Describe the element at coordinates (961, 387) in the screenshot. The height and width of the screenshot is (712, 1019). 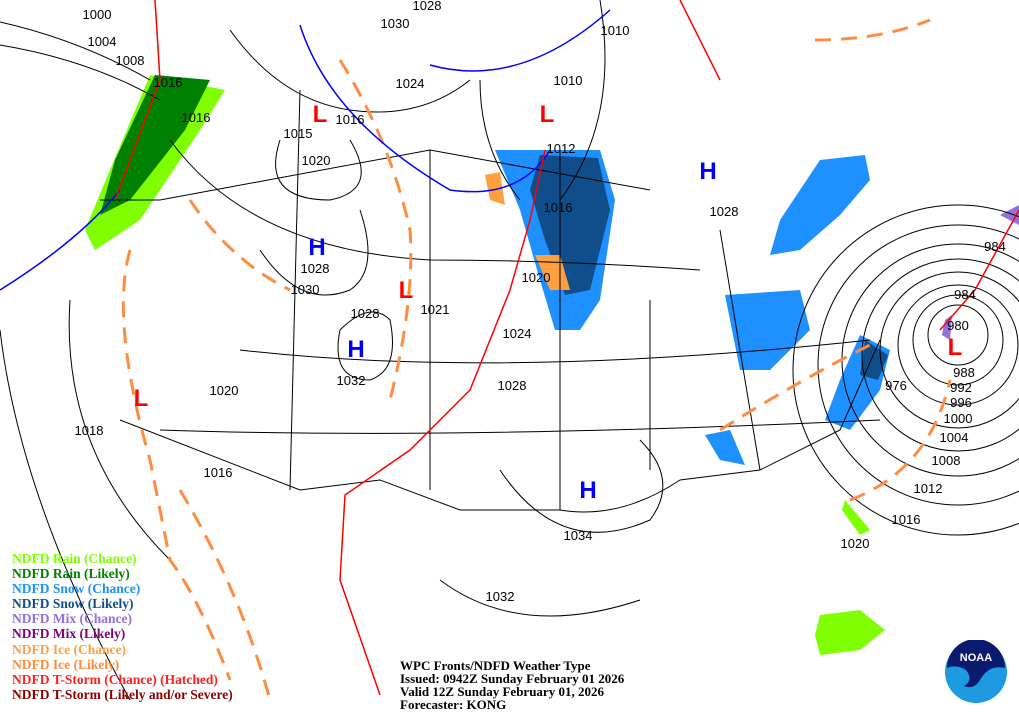
I see `isobar-label: 992` at that location.